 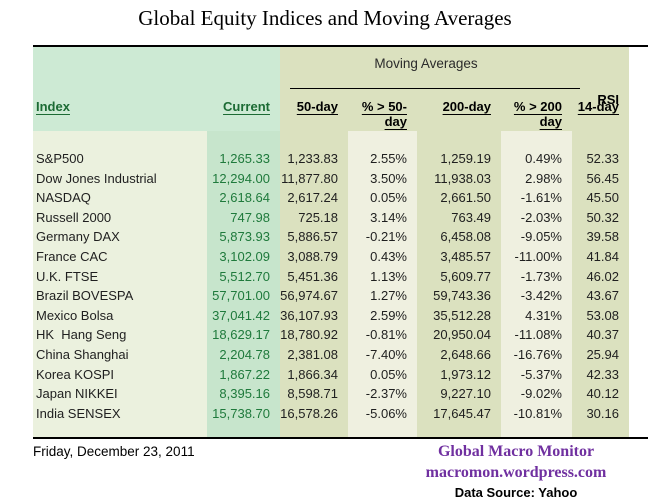 What do you see at coordinates (386, 394) in the screenshot?
I see `pct-above-50day-cell: -2.37%` at bounding box center [386, 394].